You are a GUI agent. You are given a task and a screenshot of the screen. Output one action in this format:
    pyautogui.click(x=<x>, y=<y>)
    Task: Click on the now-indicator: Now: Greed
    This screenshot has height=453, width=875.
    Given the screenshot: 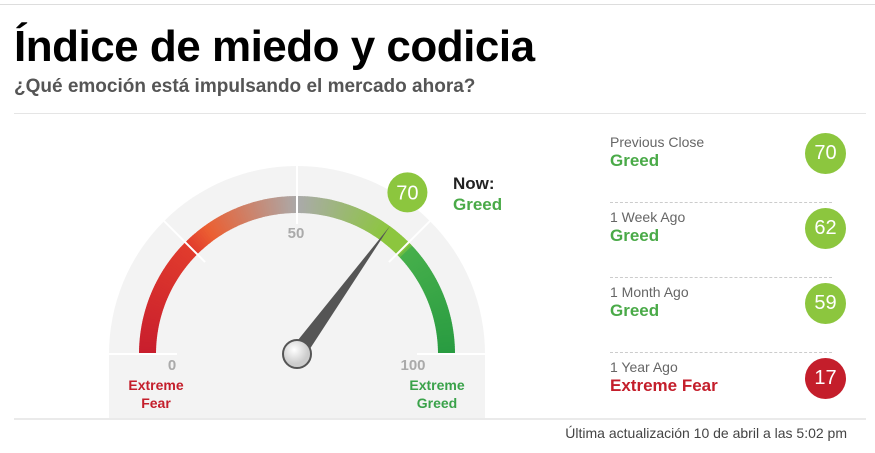 What is the action you would take?
    pyautogui.click(x=477, y=194)
    